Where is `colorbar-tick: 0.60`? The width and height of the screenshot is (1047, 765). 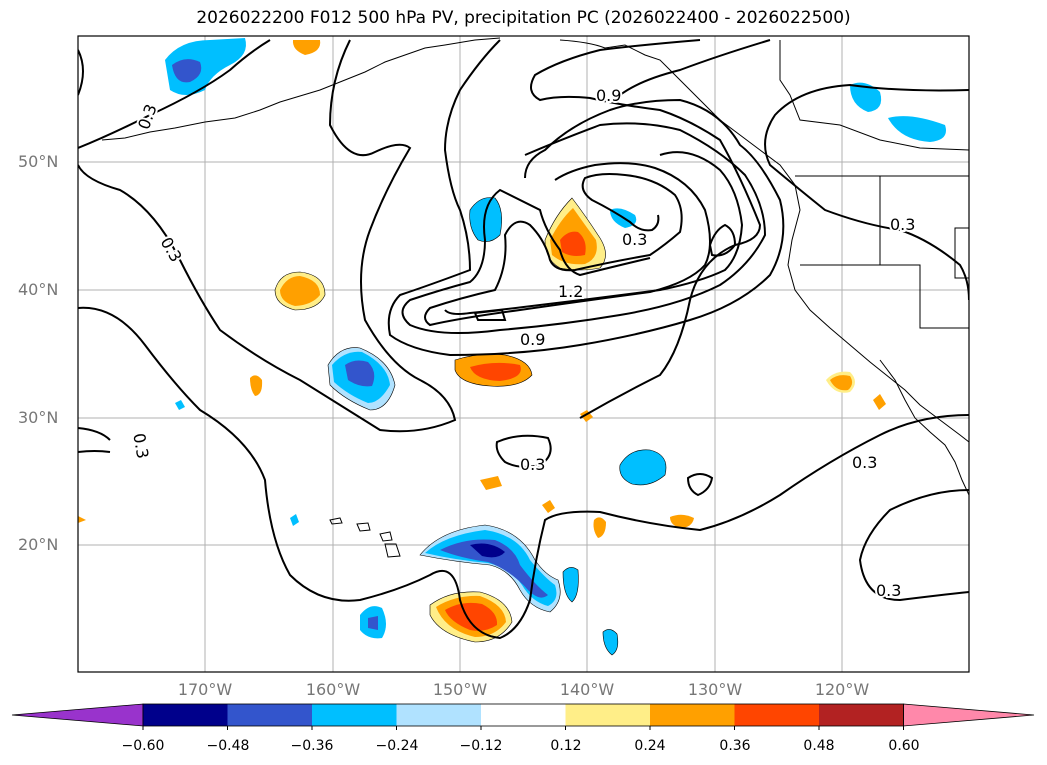
colorbar-tick: 0.60 is located at coordinates (904, 746).